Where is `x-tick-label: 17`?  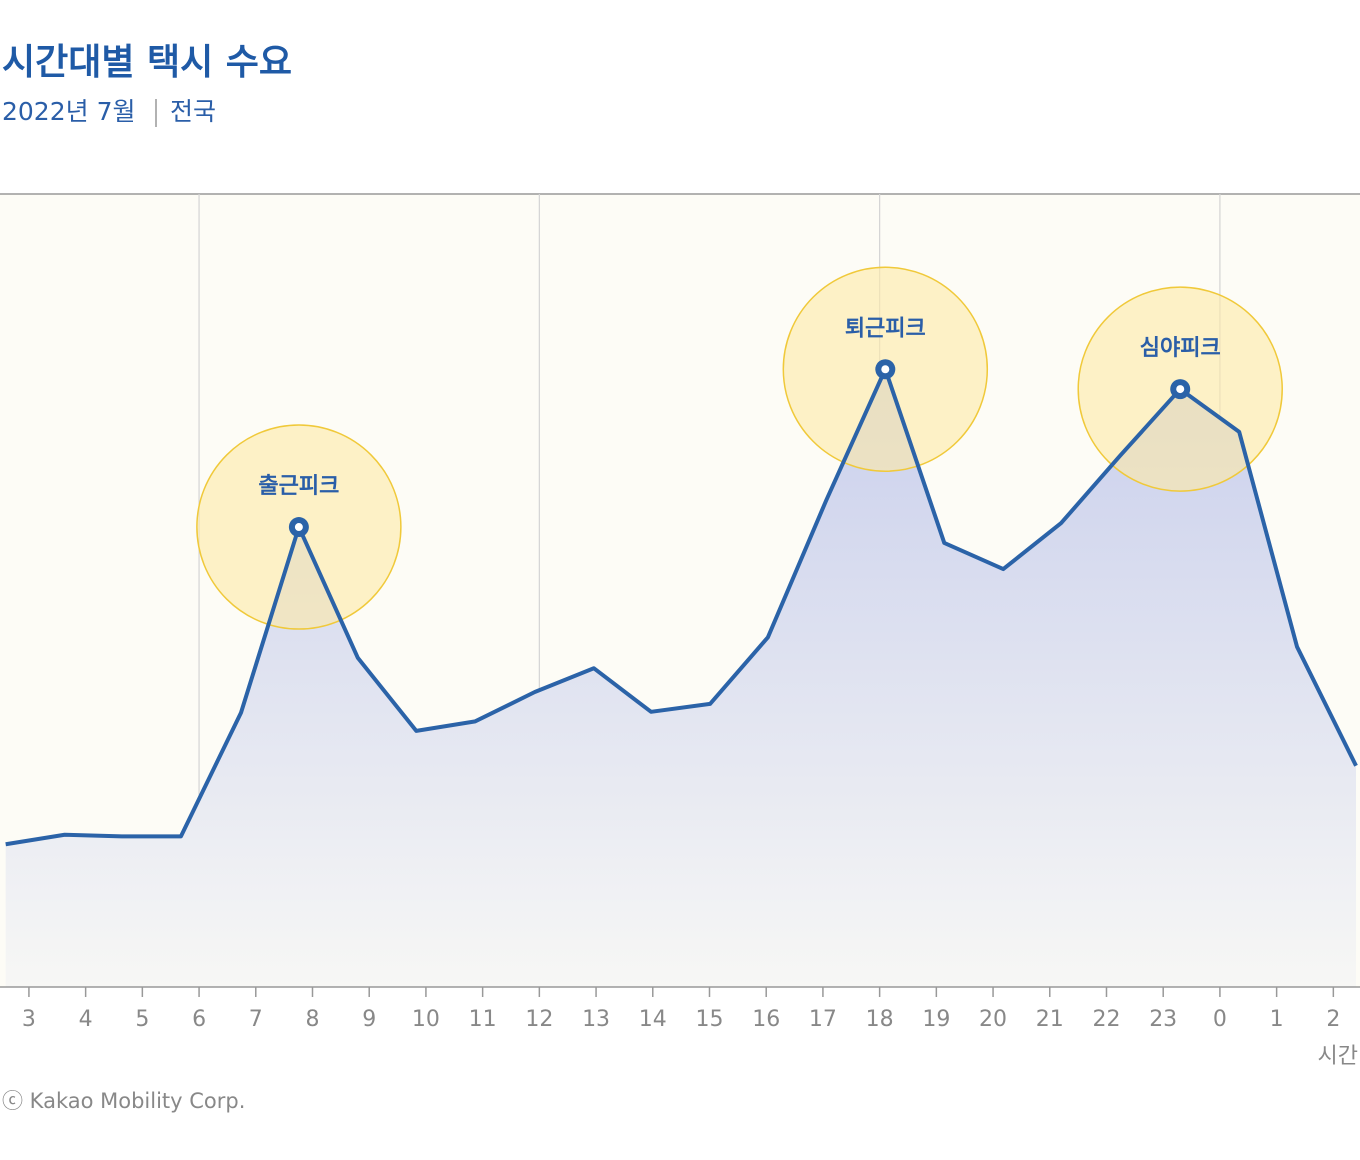
x-tick-label: 17 is located at coordinates (823, 1019).